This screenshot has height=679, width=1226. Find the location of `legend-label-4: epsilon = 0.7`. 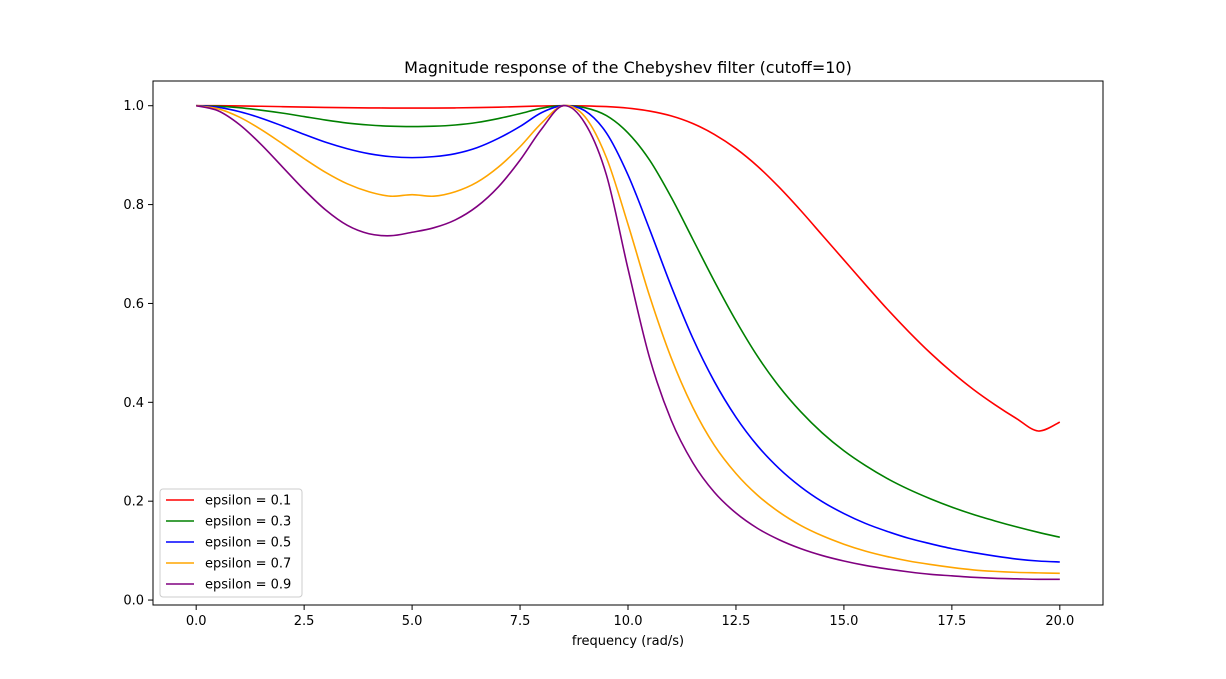

legend-label-4: epsilon = 0.7 is located at coordinates (248, 564).